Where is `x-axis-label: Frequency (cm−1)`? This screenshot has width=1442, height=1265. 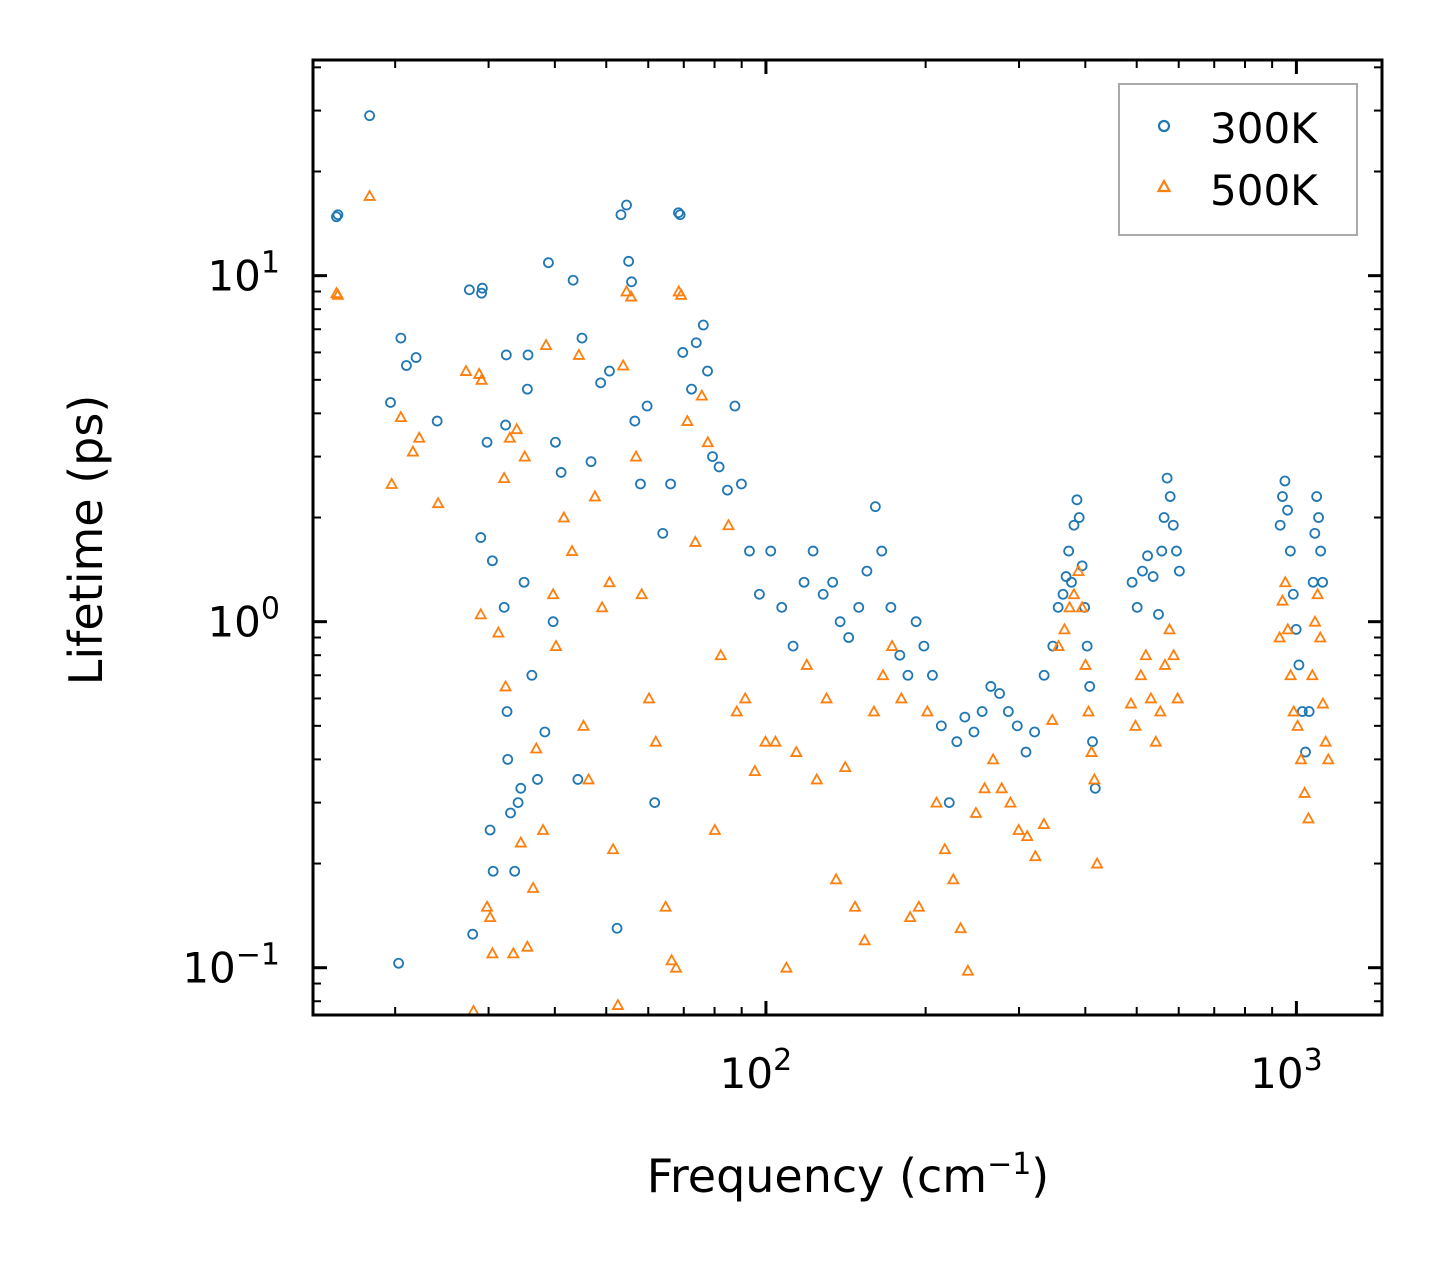 x-axis-label: Frequency (cm−1) is located at coordinates (848, 1175).